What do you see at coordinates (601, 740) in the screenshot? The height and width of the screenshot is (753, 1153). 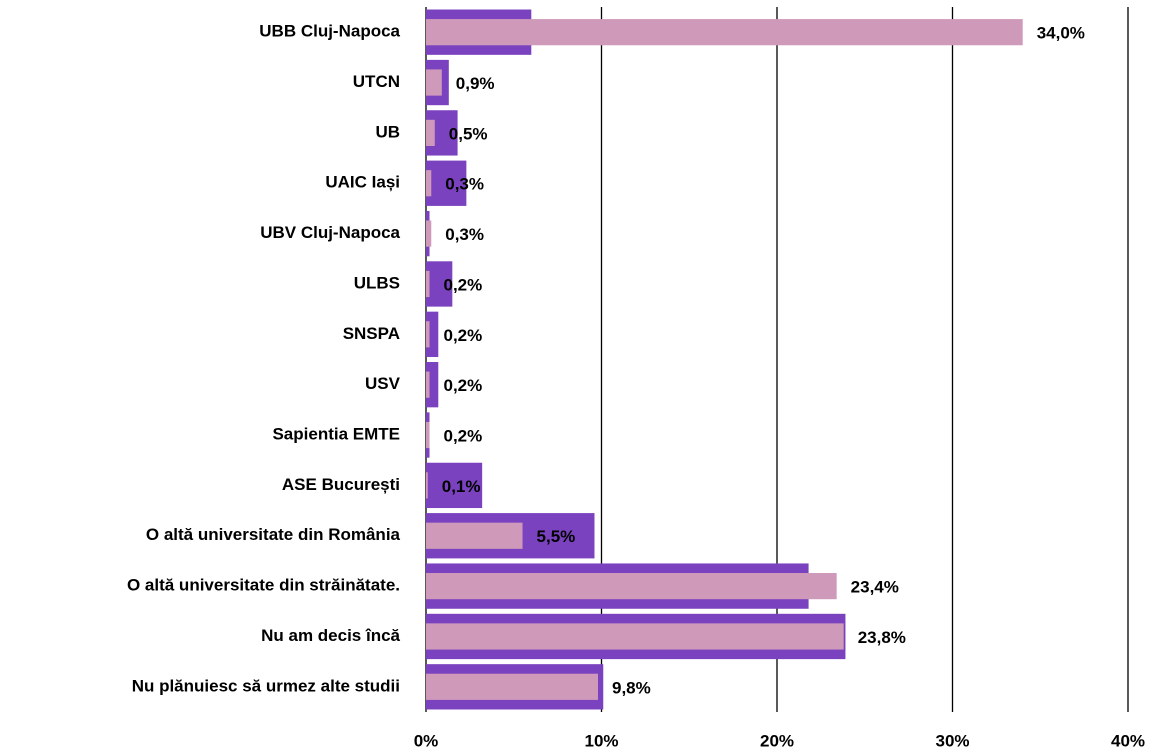 I see `x-tick-label: 10%` at bounding box center [601, 740].